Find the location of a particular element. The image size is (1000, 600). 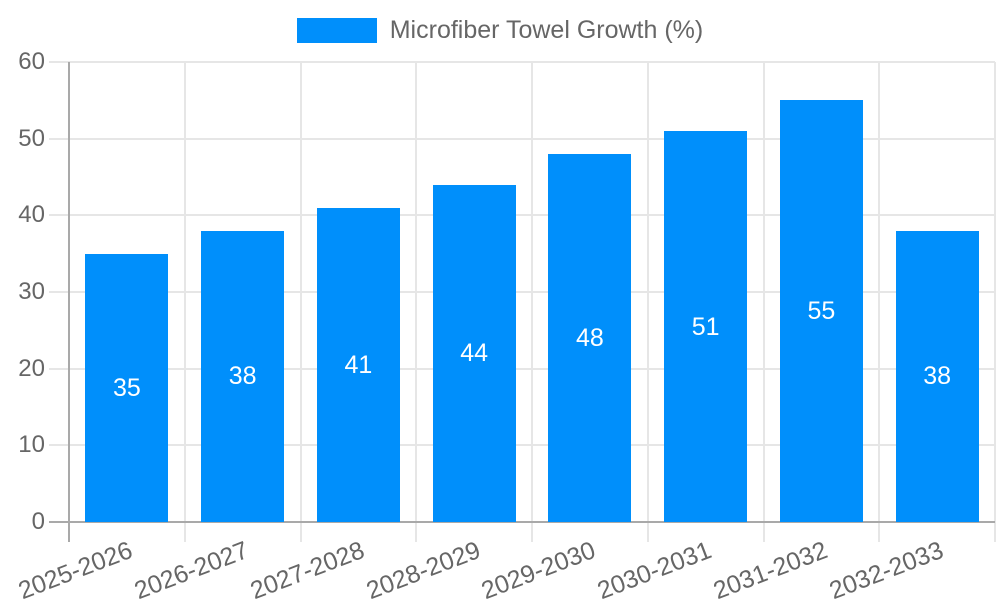

bar-2029-2030 is located at coordinates (589, 338).